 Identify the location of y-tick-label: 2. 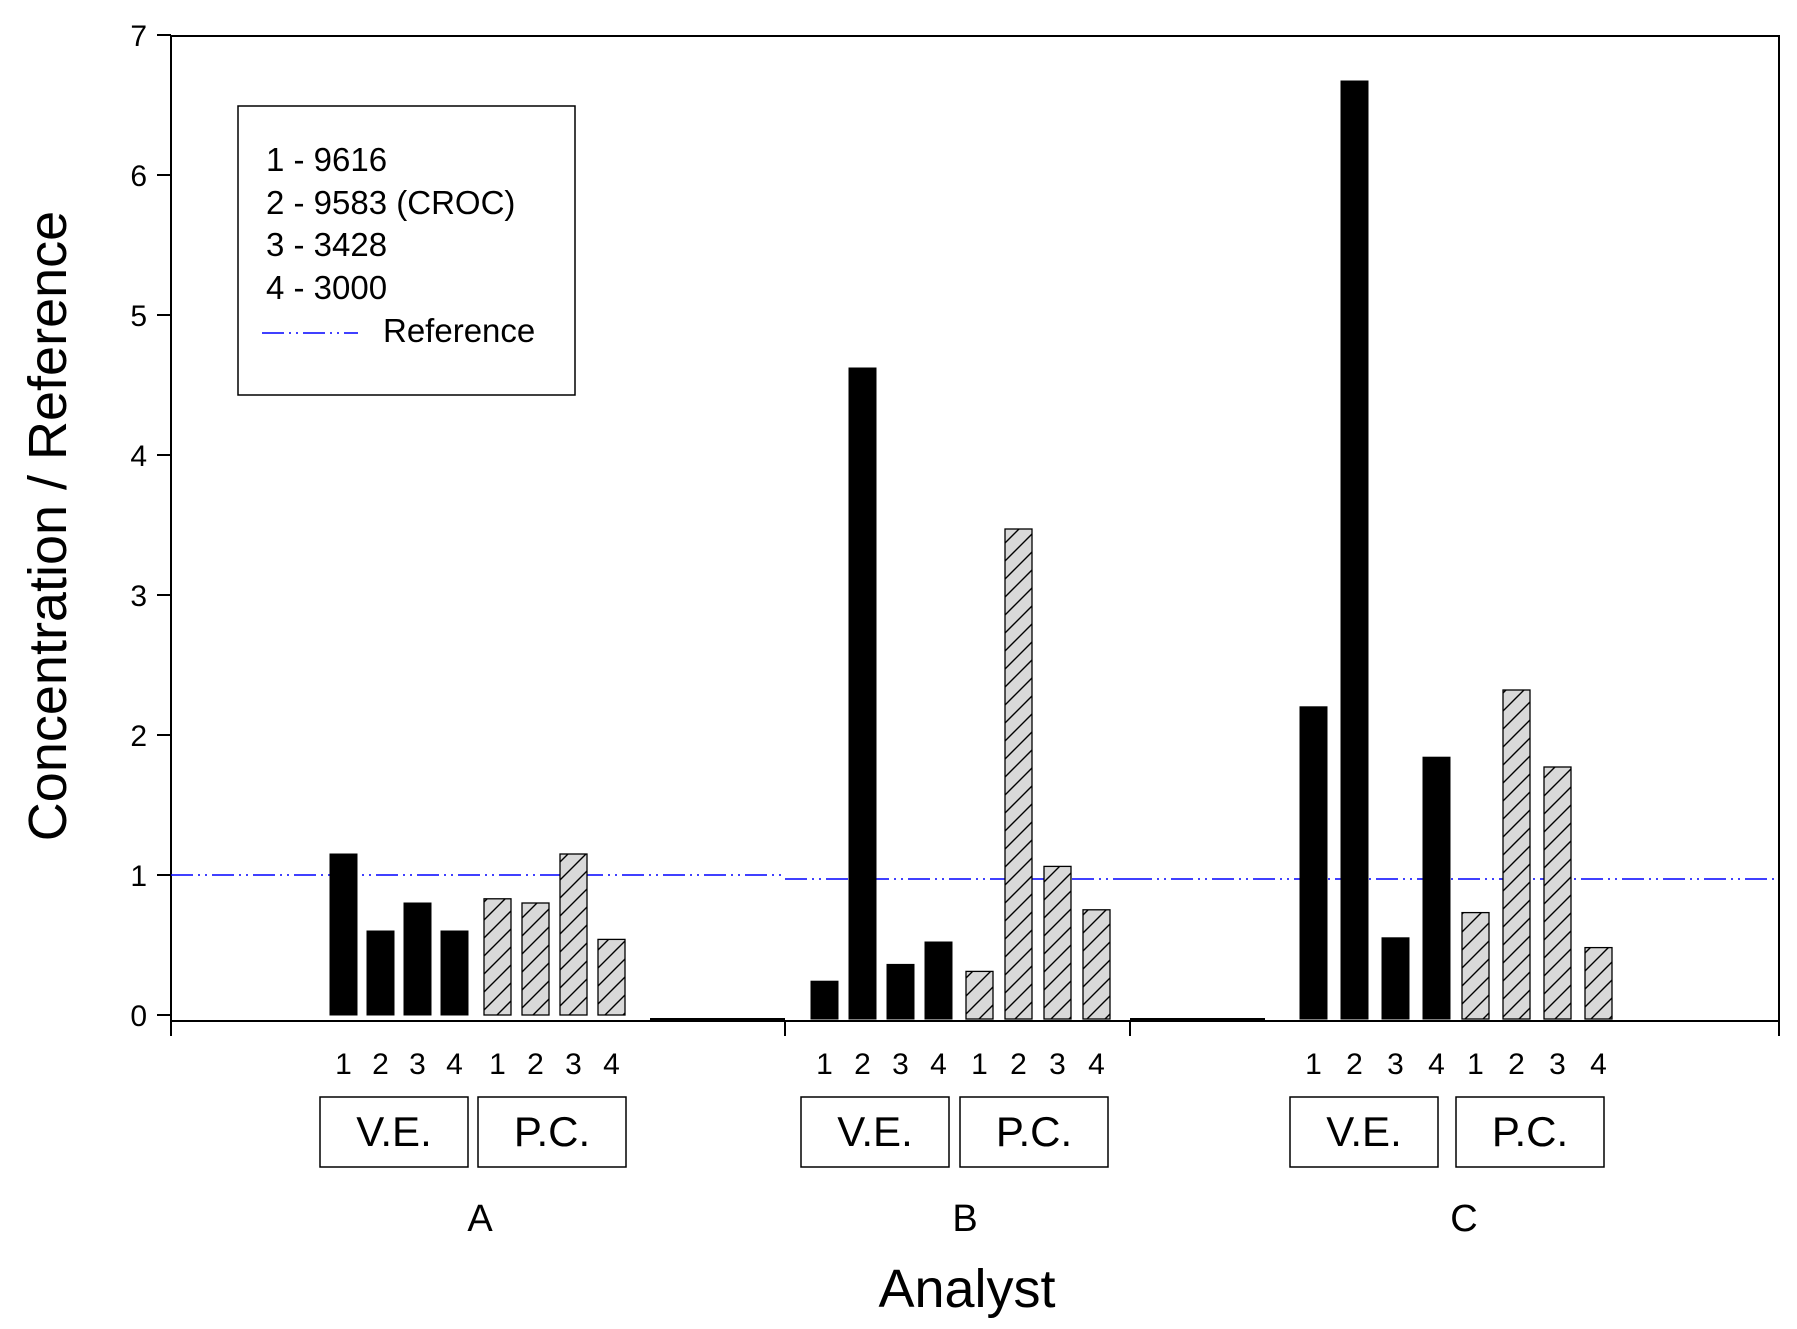
(138, 736).